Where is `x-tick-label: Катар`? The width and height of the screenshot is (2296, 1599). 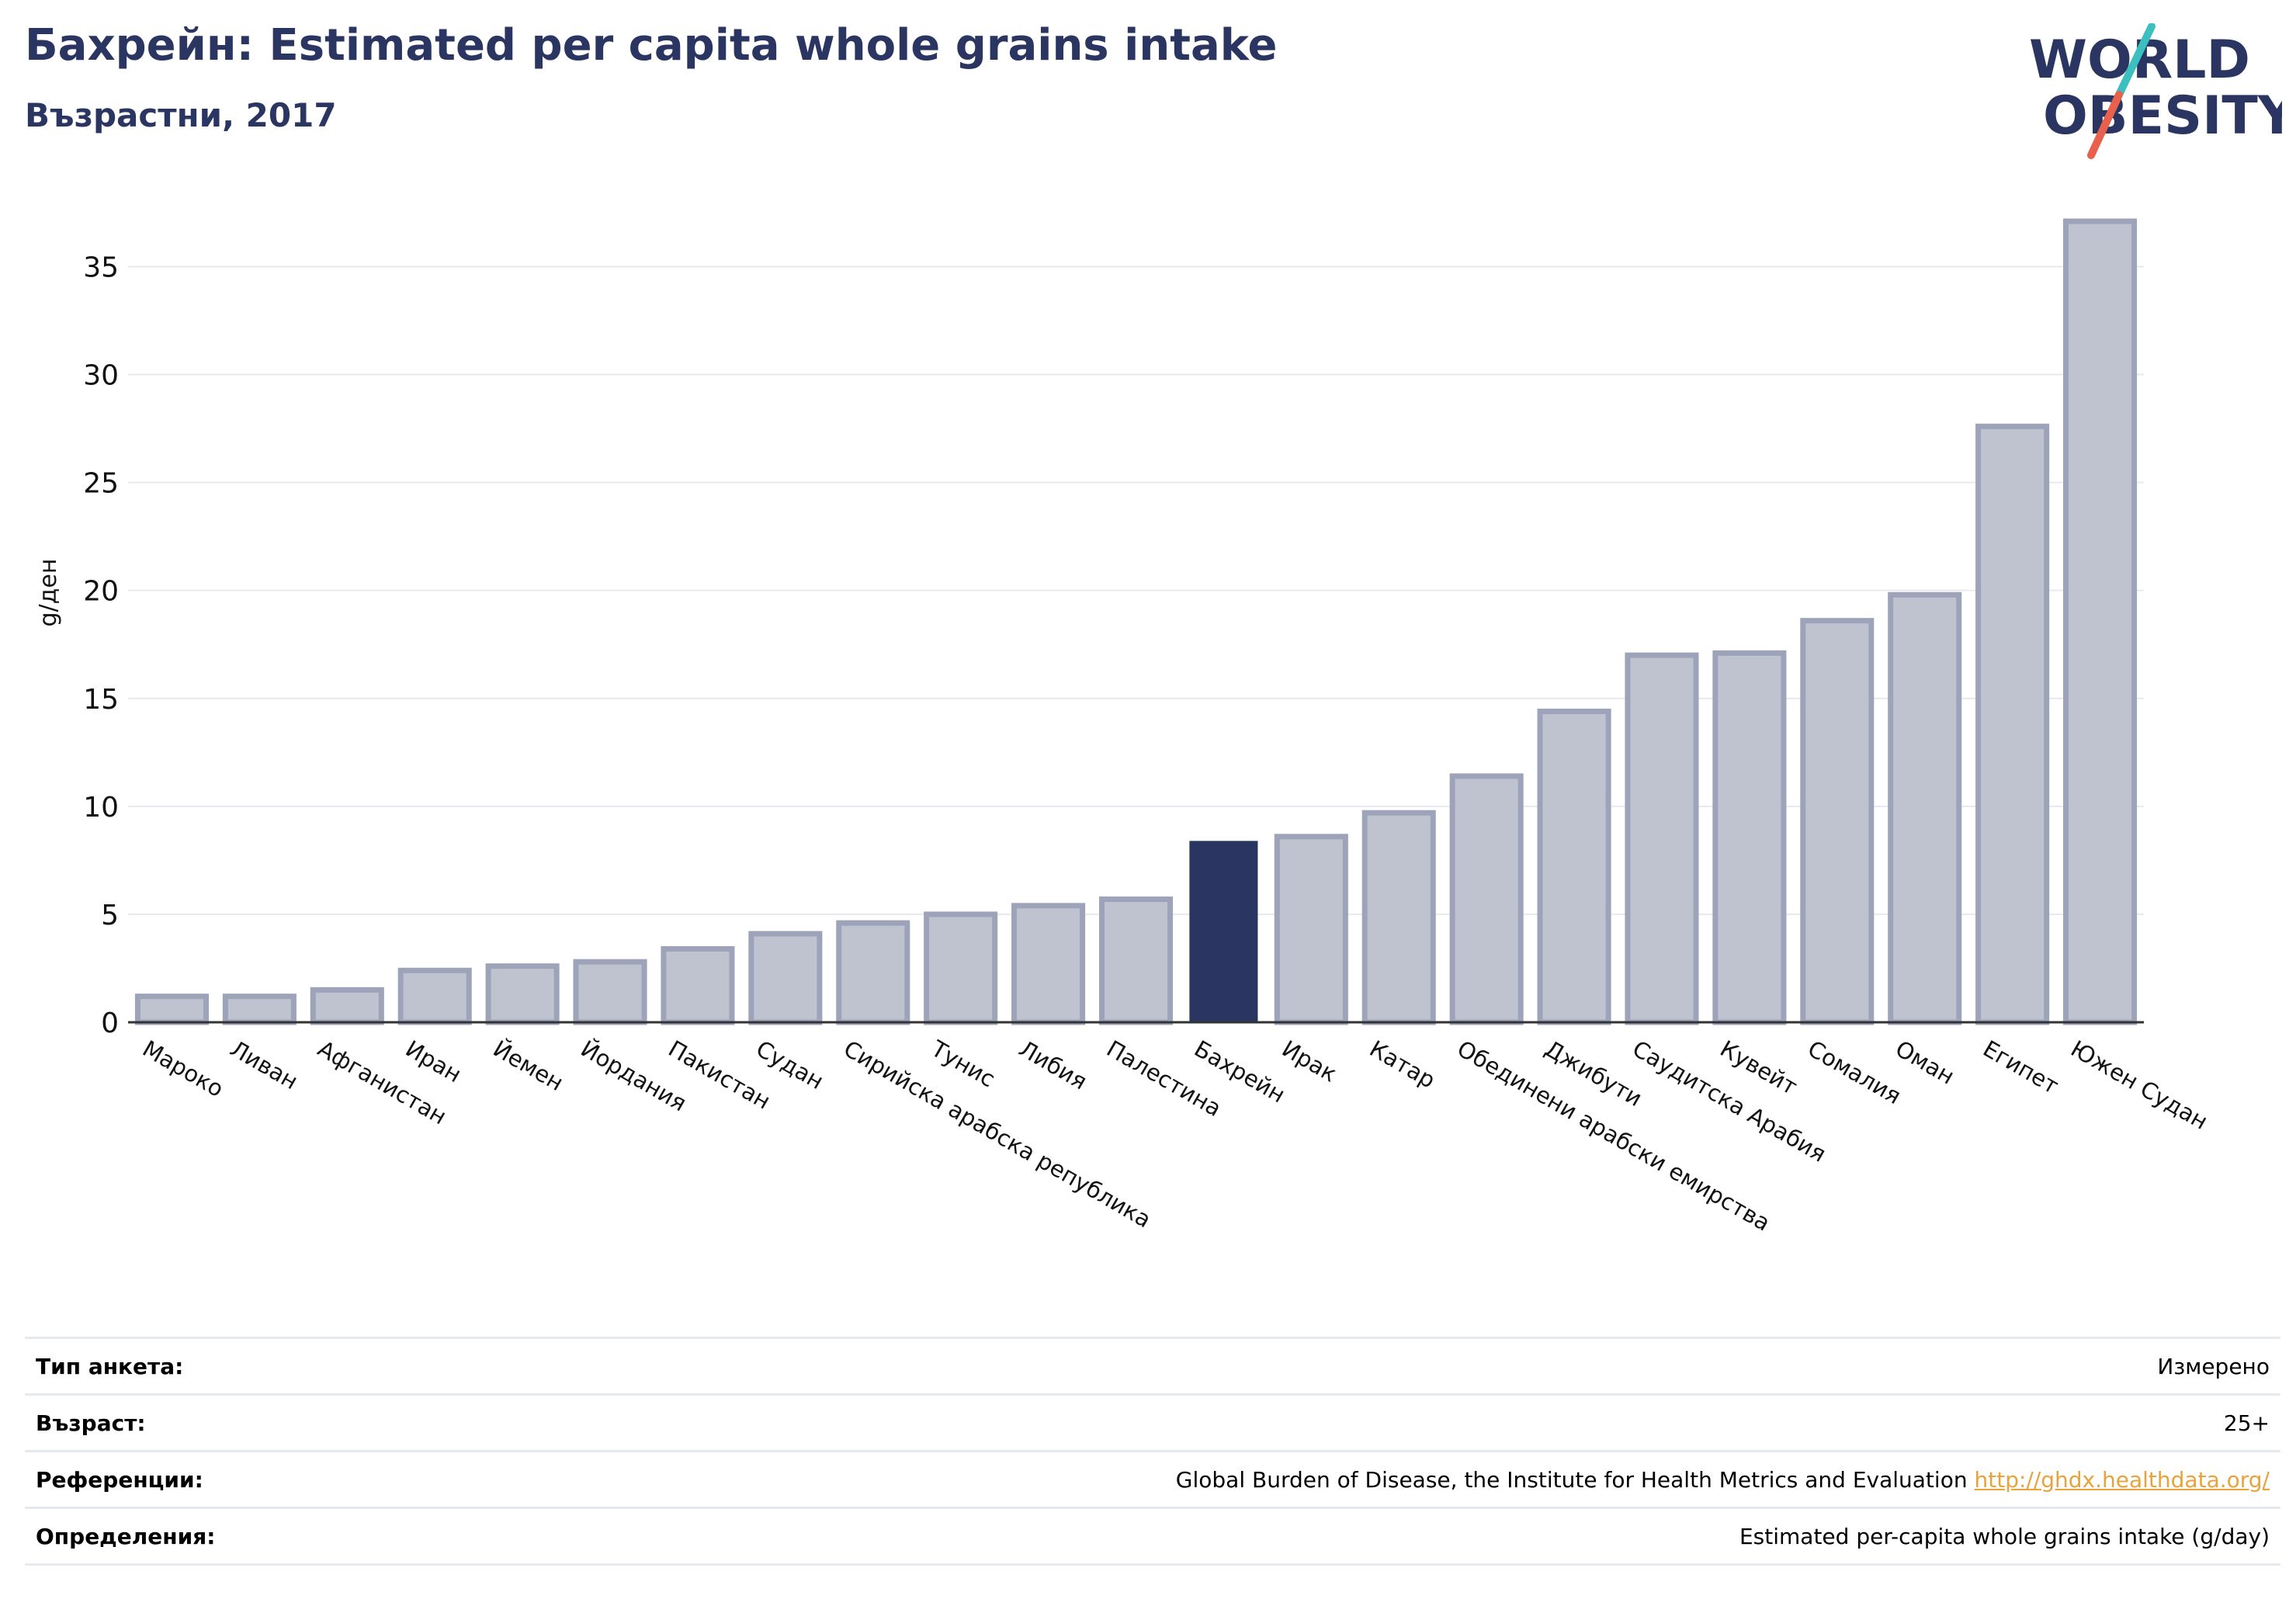 x-tick-label: Катар is located at coordinates (1402, 1064).